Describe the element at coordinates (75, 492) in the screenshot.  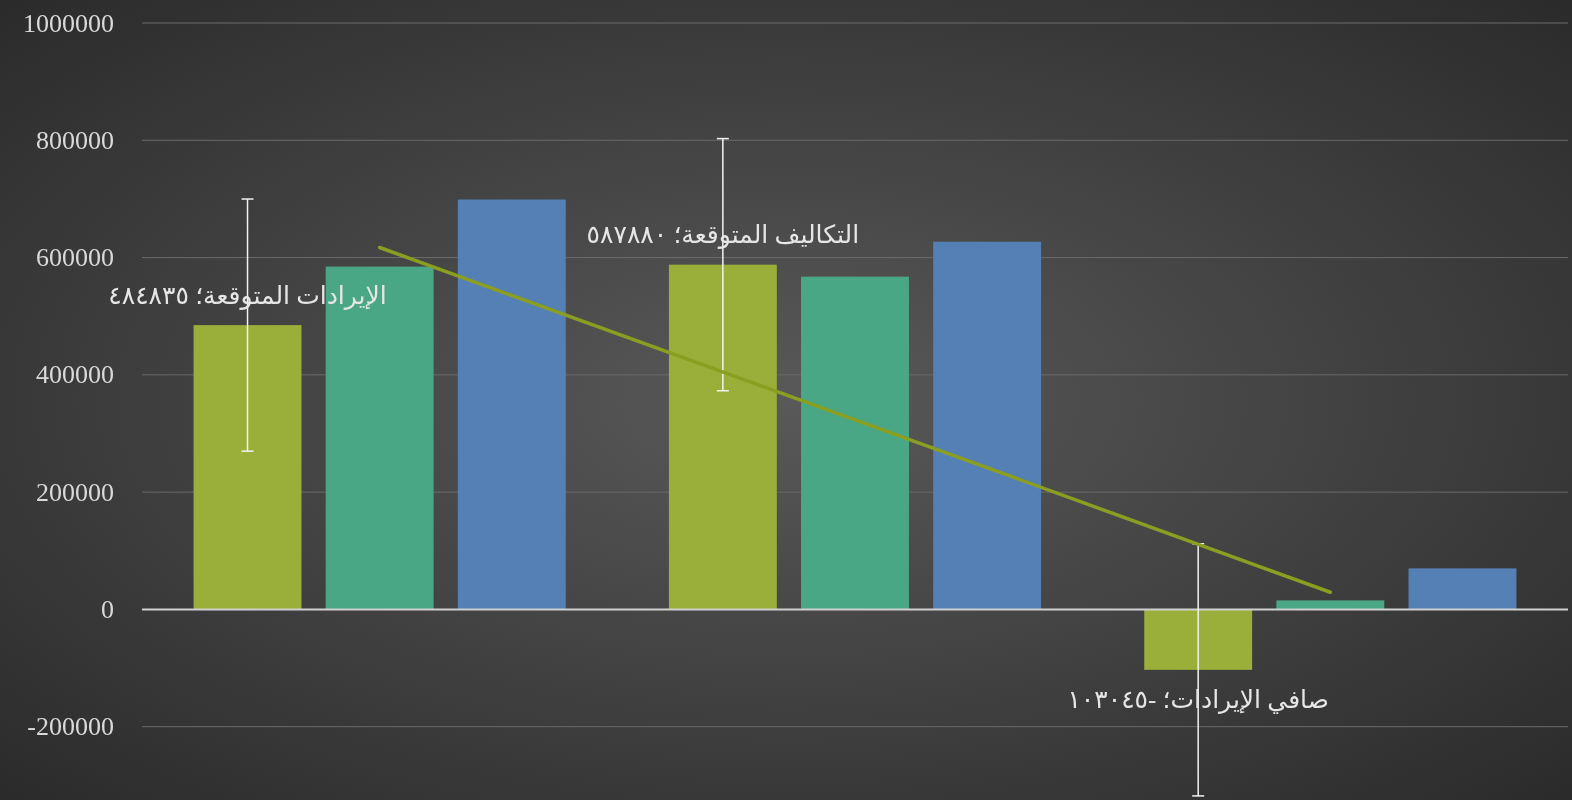
I see `y-tick-label: 200000` at that location.